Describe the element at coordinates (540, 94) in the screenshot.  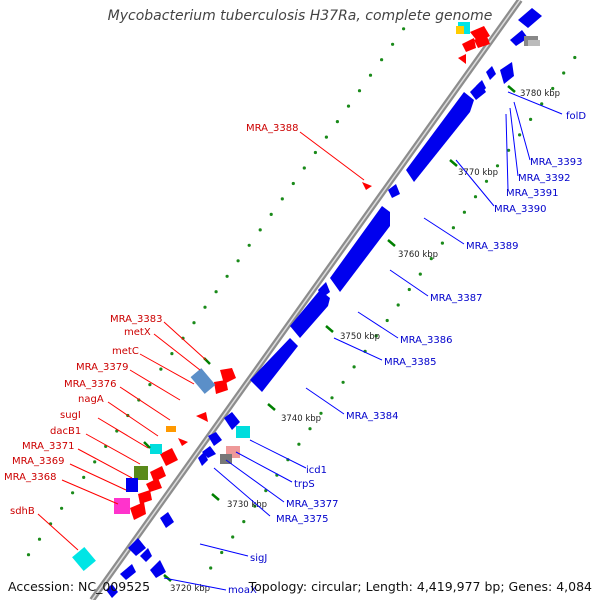
I see `scale-label: 3780 kbp` at that location.